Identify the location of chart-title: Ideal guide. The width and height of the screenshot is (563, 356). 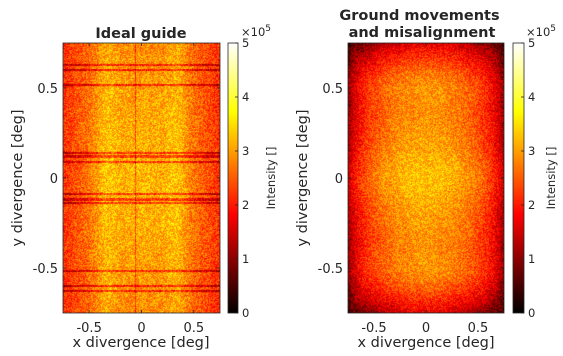
(140, 34).